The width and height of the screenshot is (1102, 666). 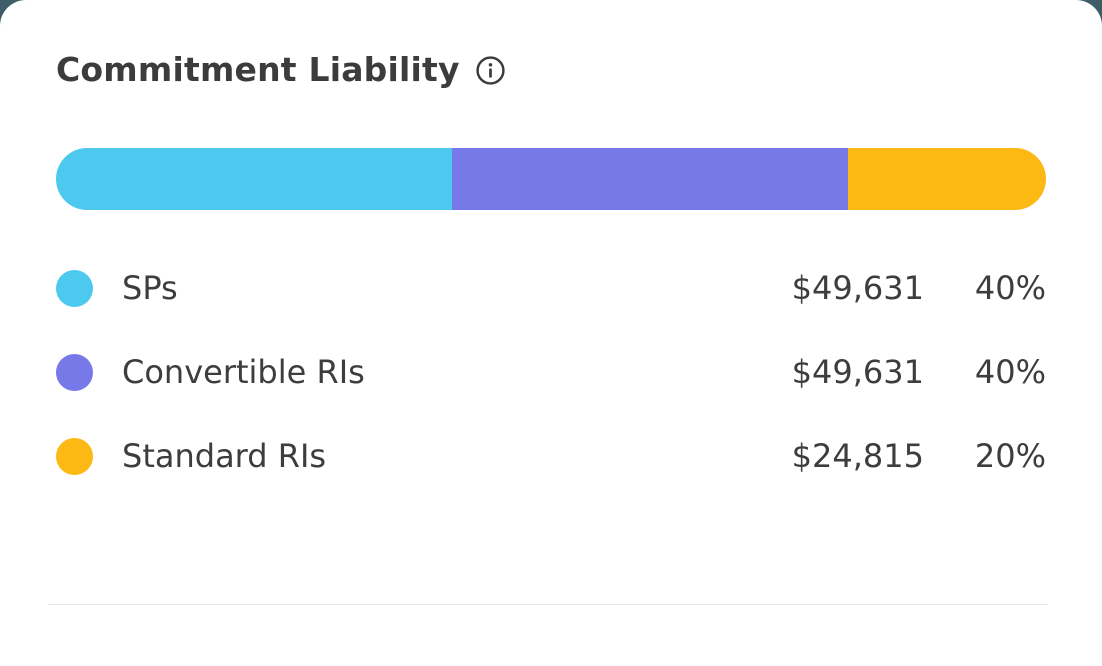 What do you see at coordinates (254, 179) in the screenshot?
I see `bar-segment-sps` at bounding box center [254, 179].